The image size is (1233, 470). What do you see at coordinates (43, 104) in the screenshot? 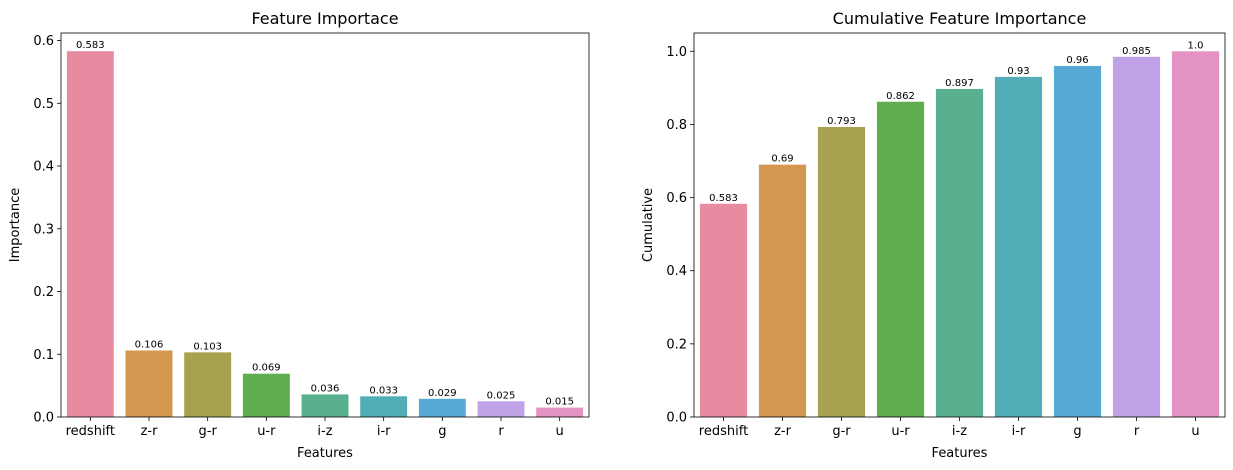
I see `y-tick-label: 0.5` at bounding box center [43, 104].